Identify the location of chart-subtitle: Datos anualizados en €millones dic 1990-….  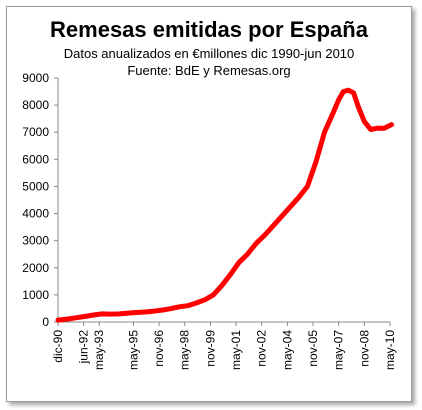
(209, 53).